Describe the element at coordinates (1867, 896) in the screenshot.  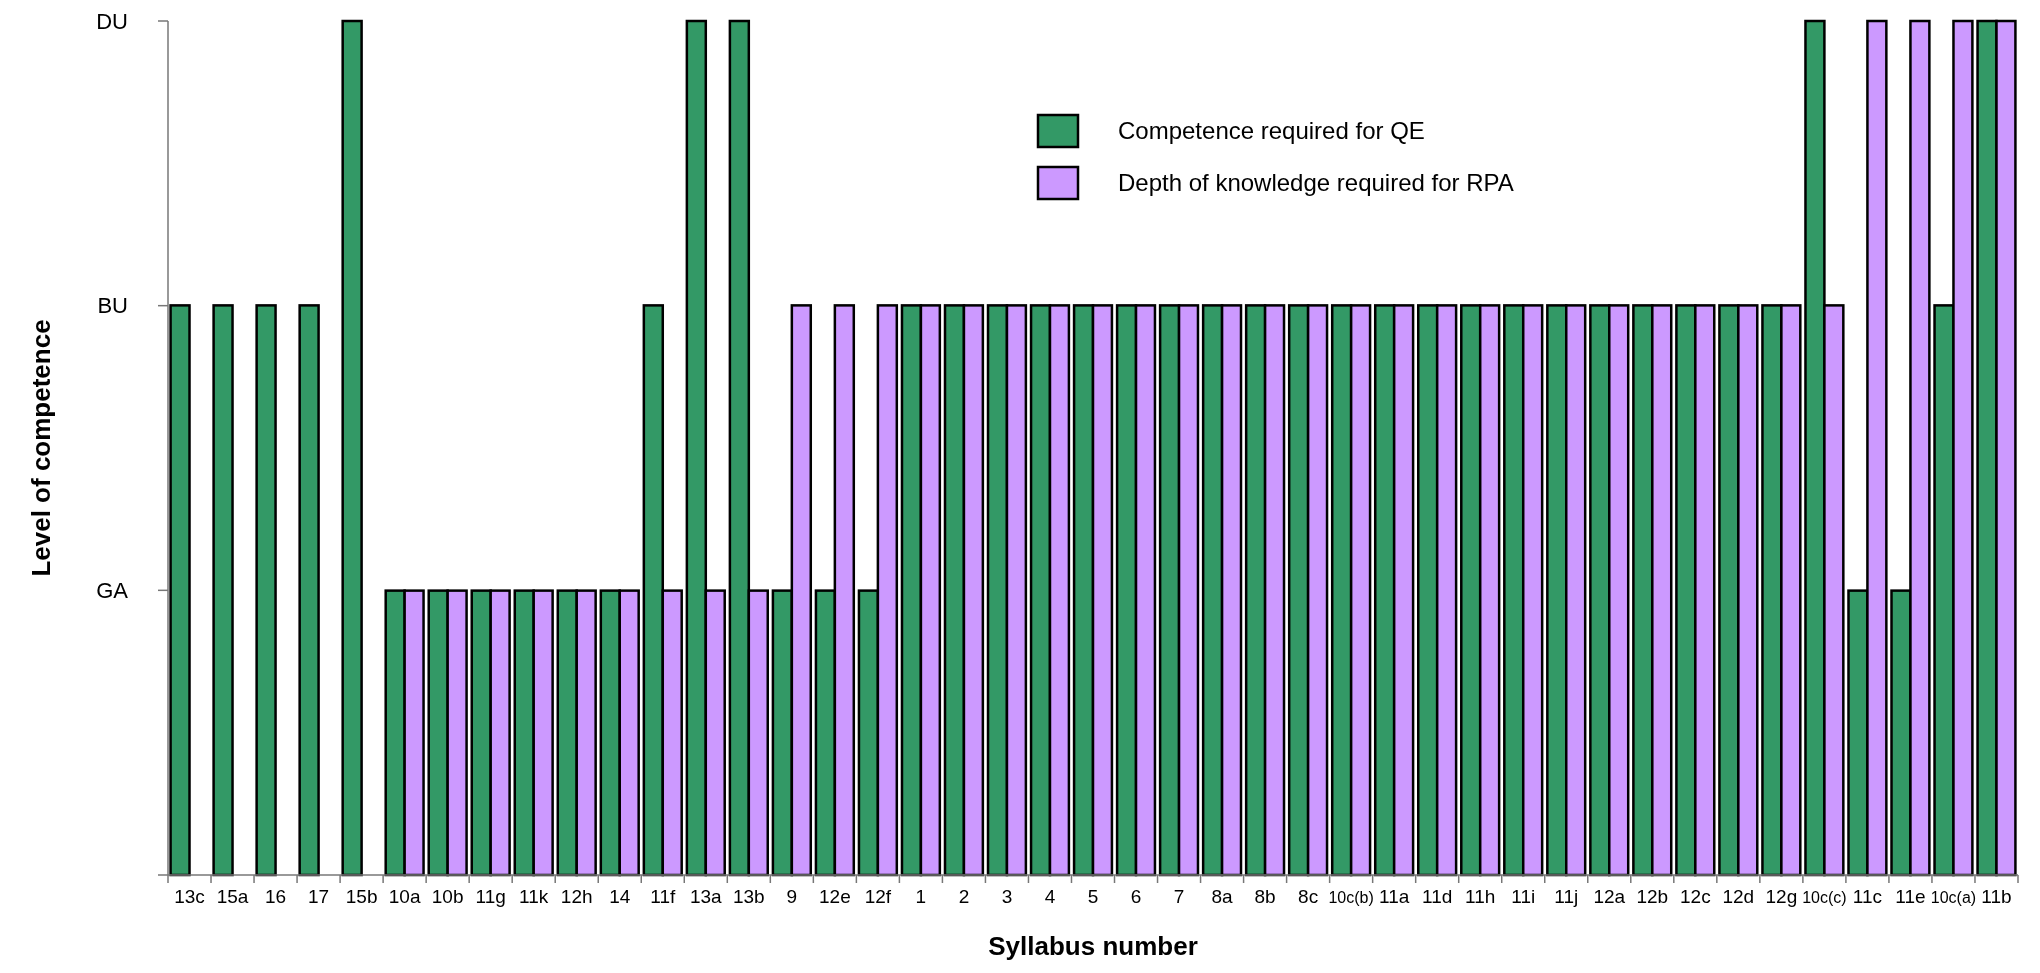
I see `x-tick-label: 11c` at that location.